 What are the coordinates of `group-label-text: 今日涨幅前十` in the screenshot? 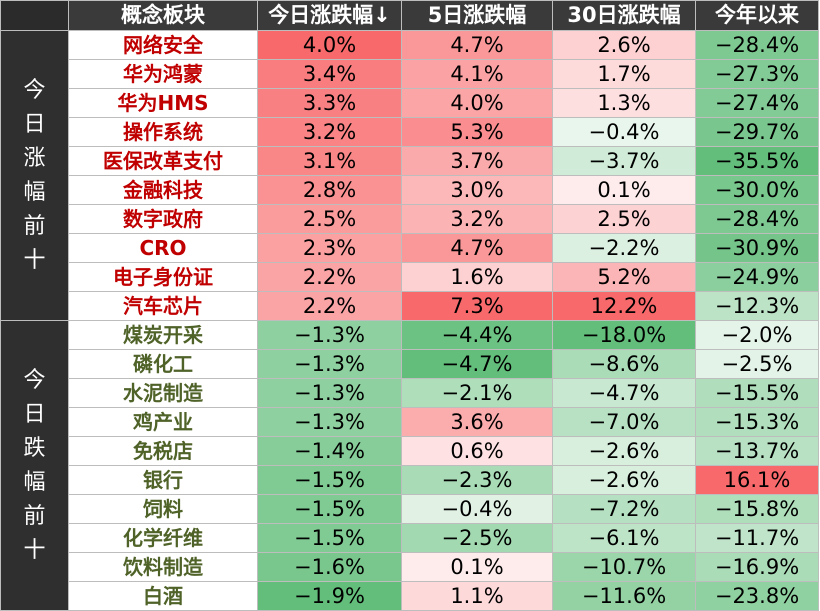 It's located at (34, 175).